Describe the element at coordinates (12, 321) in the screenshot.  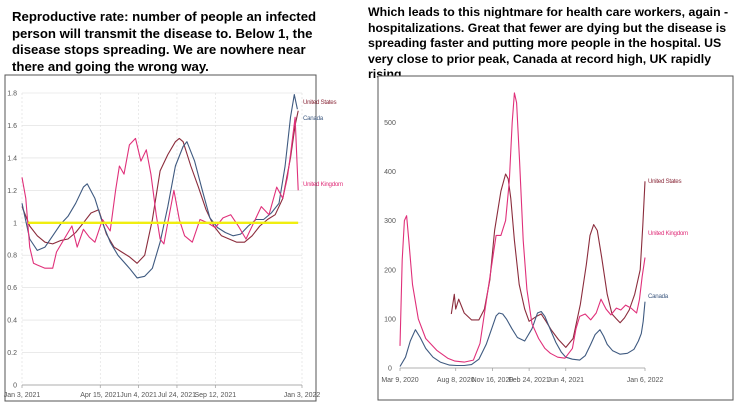
I see `y-tick-label: 0.4` at that location.